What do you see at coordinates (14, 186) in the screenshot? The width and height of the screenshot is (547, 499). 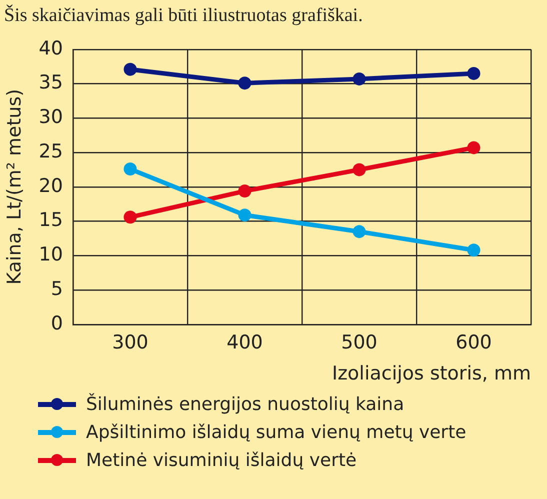 I see `y-axis-title: Kaina, Lt/(m² metus)` at bounding box center [14, 186].